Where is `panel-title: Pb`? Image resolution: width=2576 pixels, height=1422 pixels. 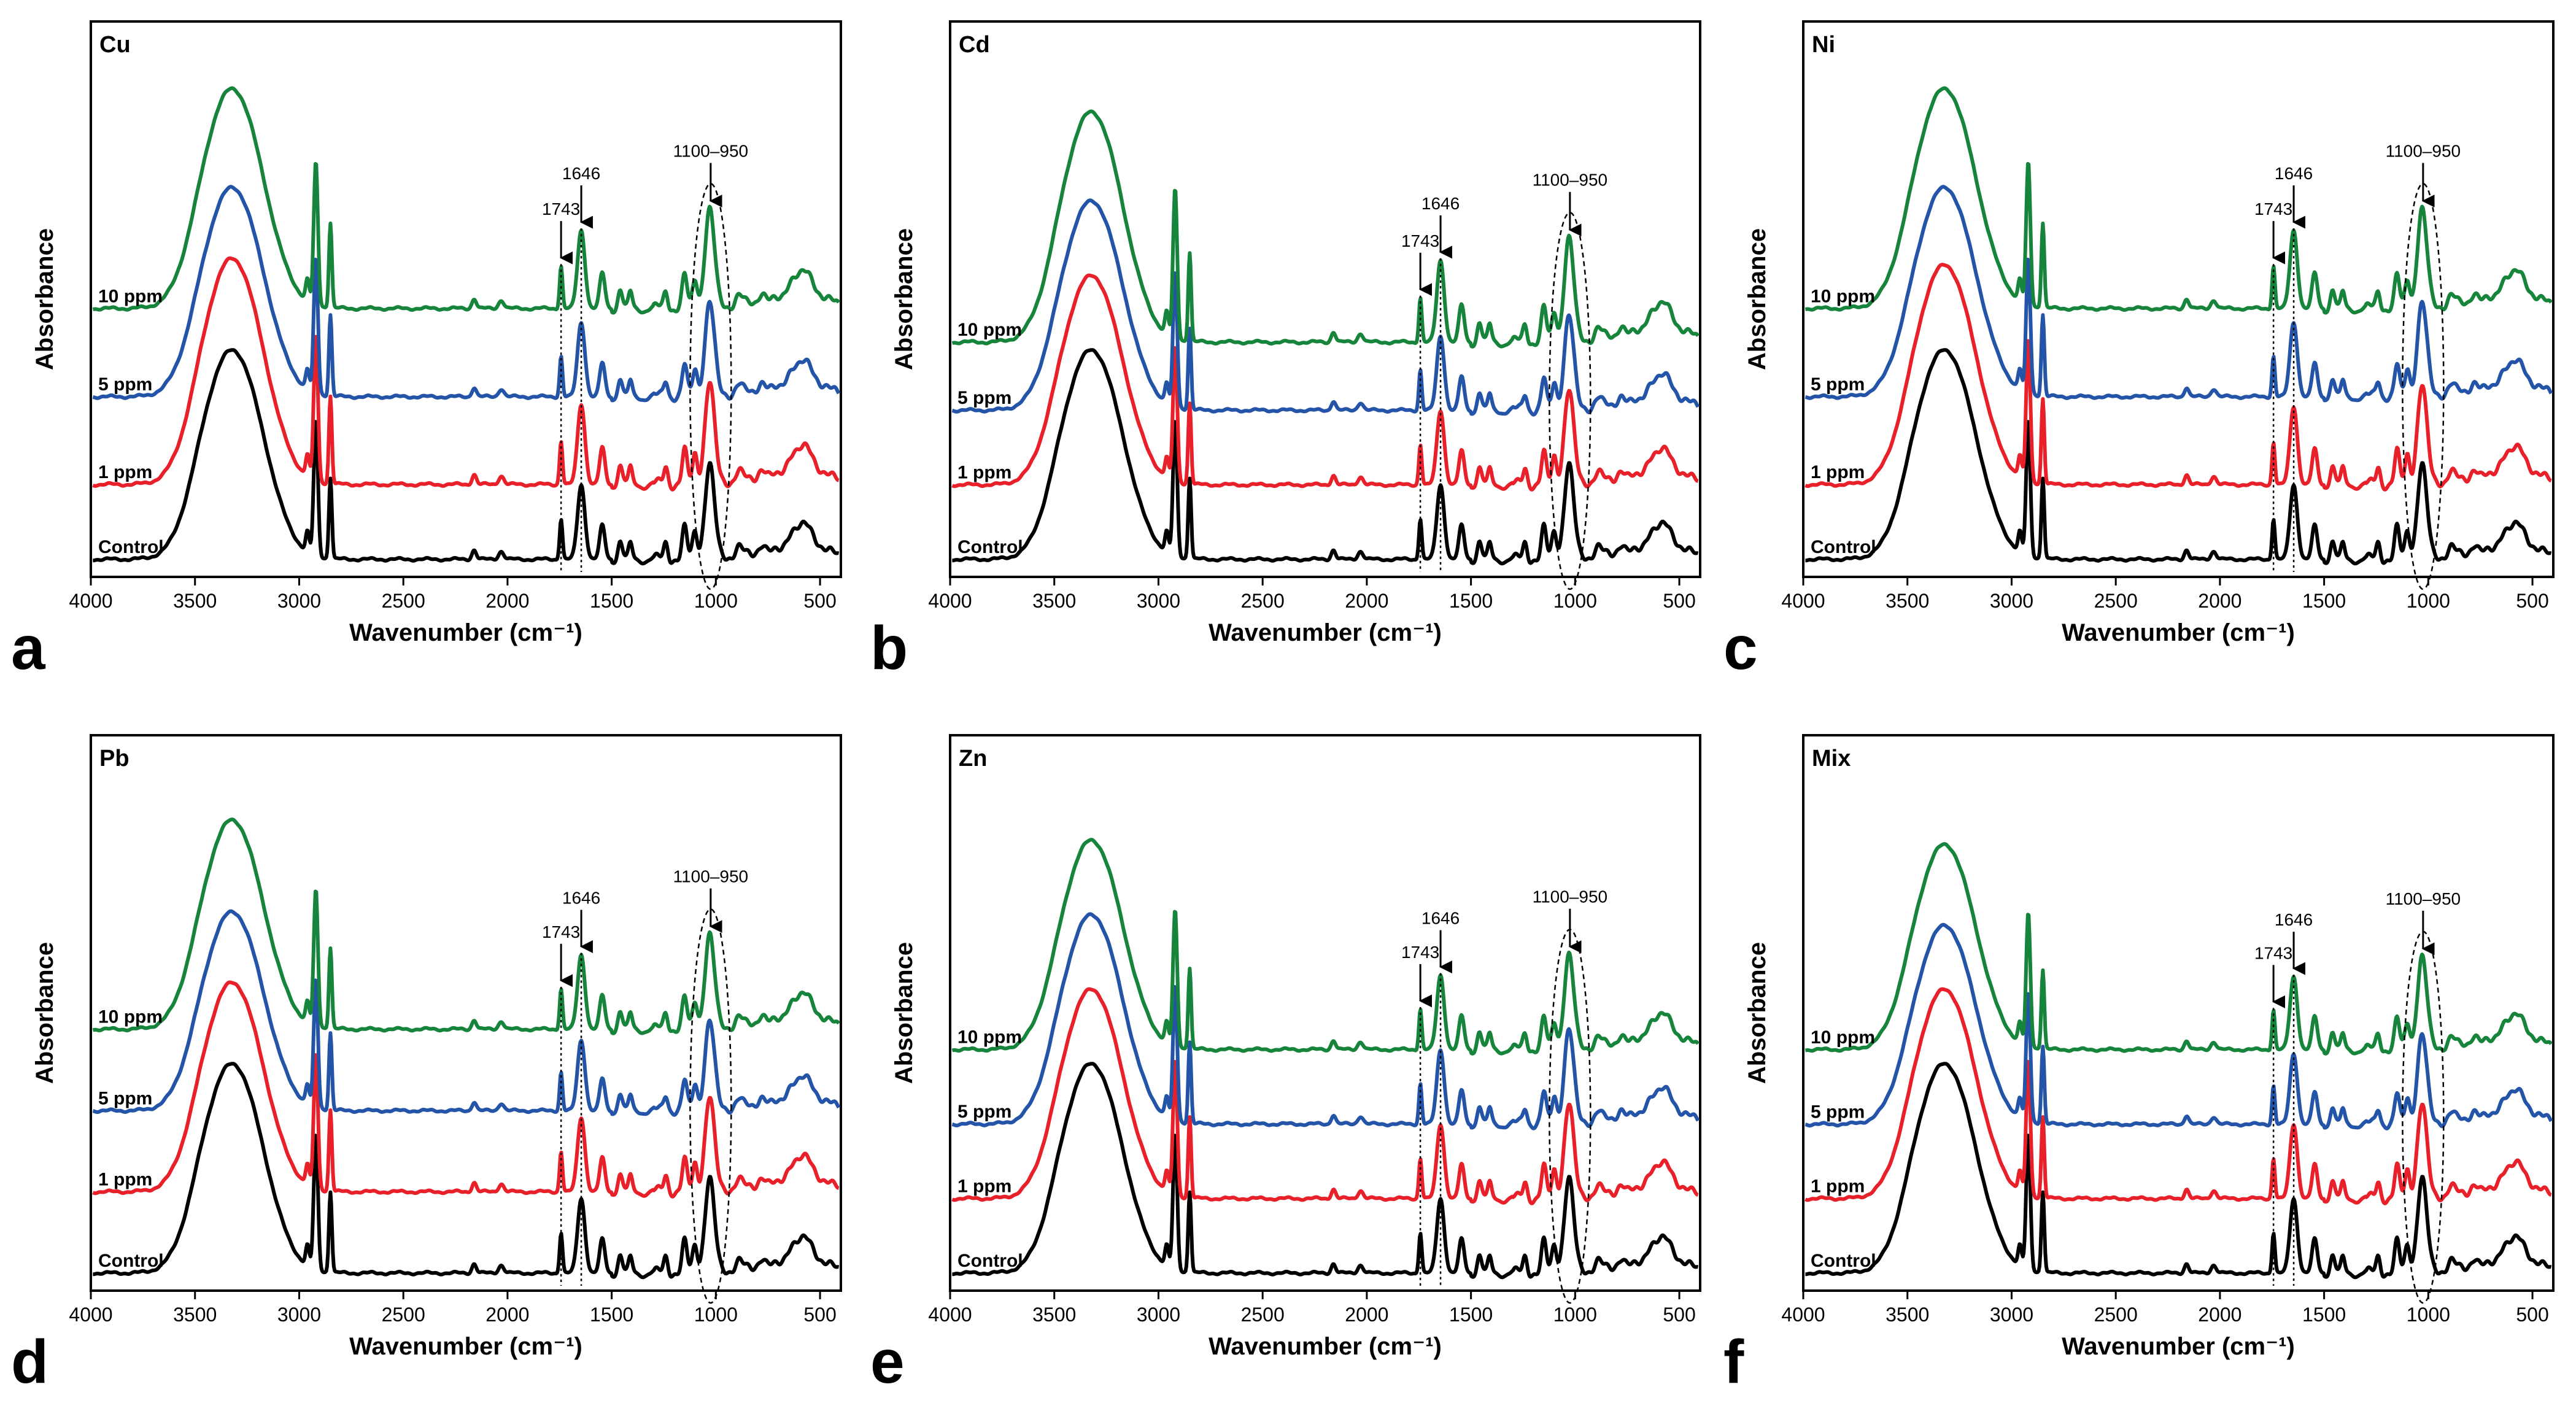
panel-title: Pb is located at coordinates (114, 758).